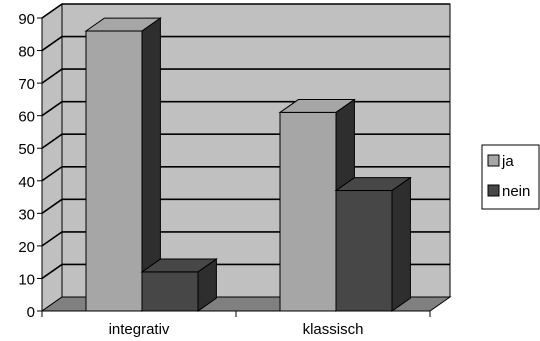  I want to click on y-tick-label: 0, so click(31, 312).